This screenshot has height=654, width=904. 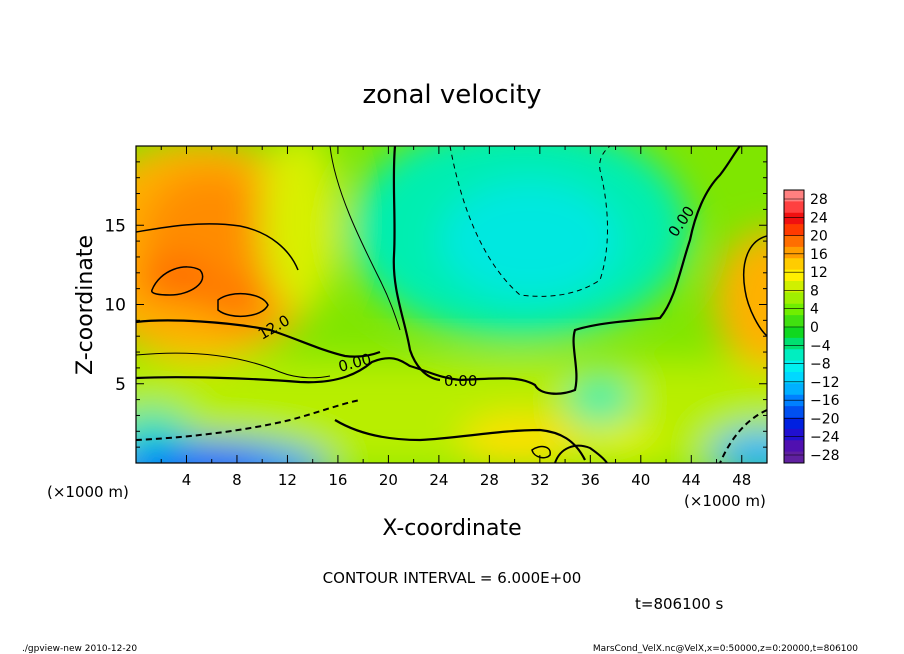 I want to click on contour-zero-vertical, so click(x=416, y=264).